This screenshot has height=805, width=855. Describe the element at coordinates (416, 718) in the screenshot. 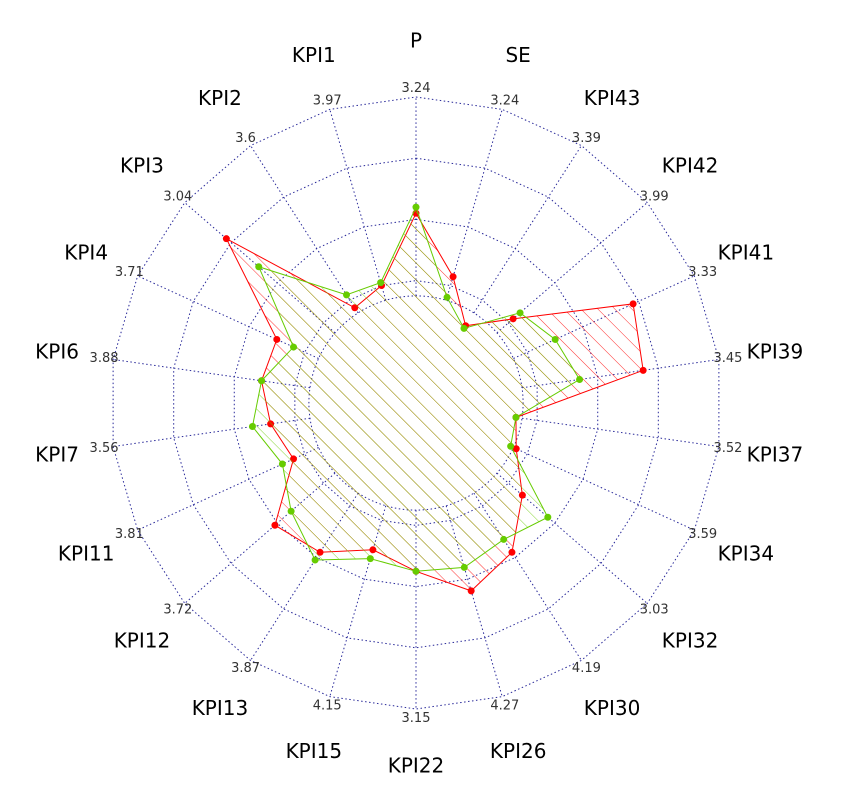

I see `tick-label: 3.15` at that location.